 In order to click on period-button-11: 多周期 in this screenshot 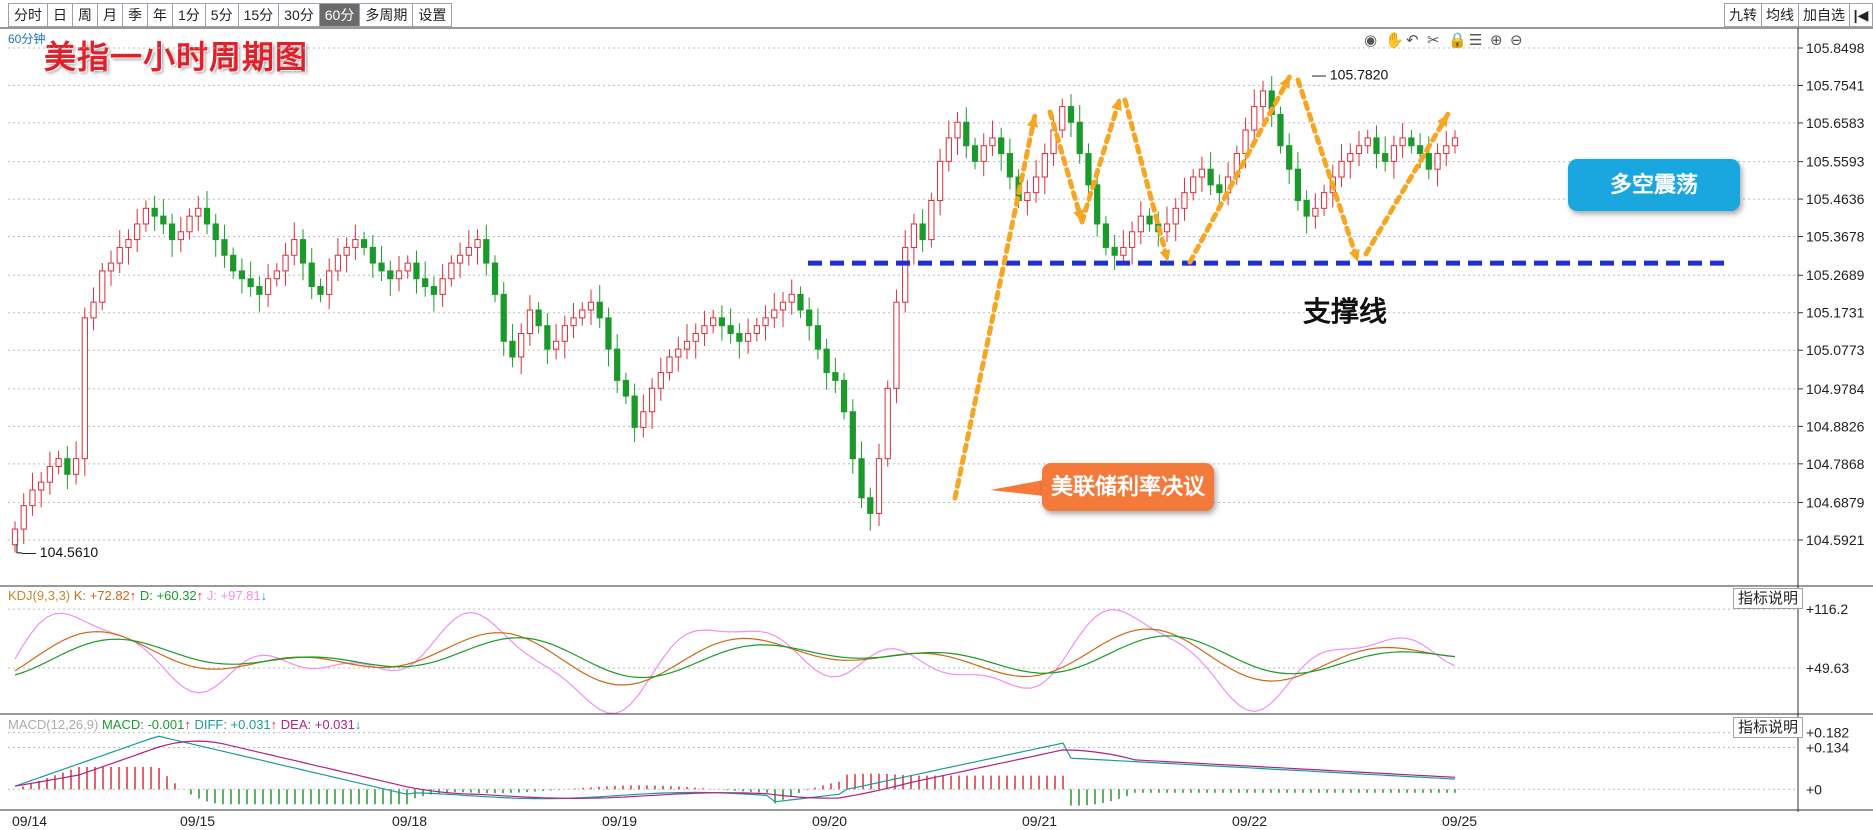, I will do `click(386, 15)`.